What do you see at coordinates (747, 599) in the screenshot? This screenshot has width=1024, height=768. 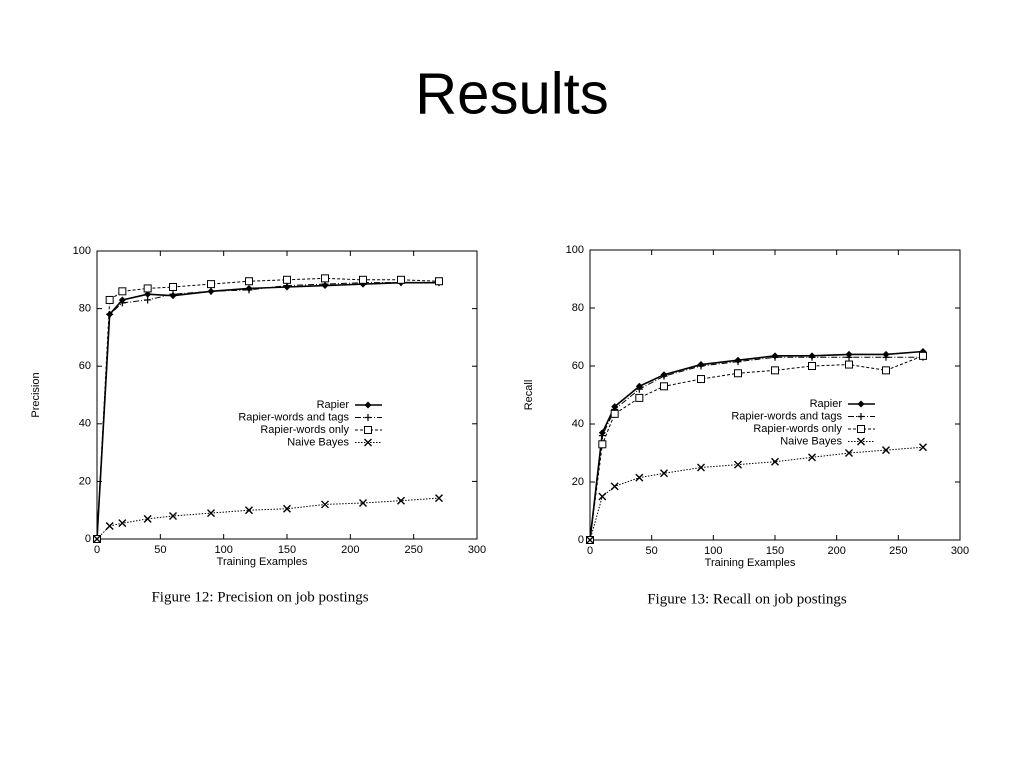 I see `caption: Figure 13: Recall on job postings` at bounding box center [747, 599].